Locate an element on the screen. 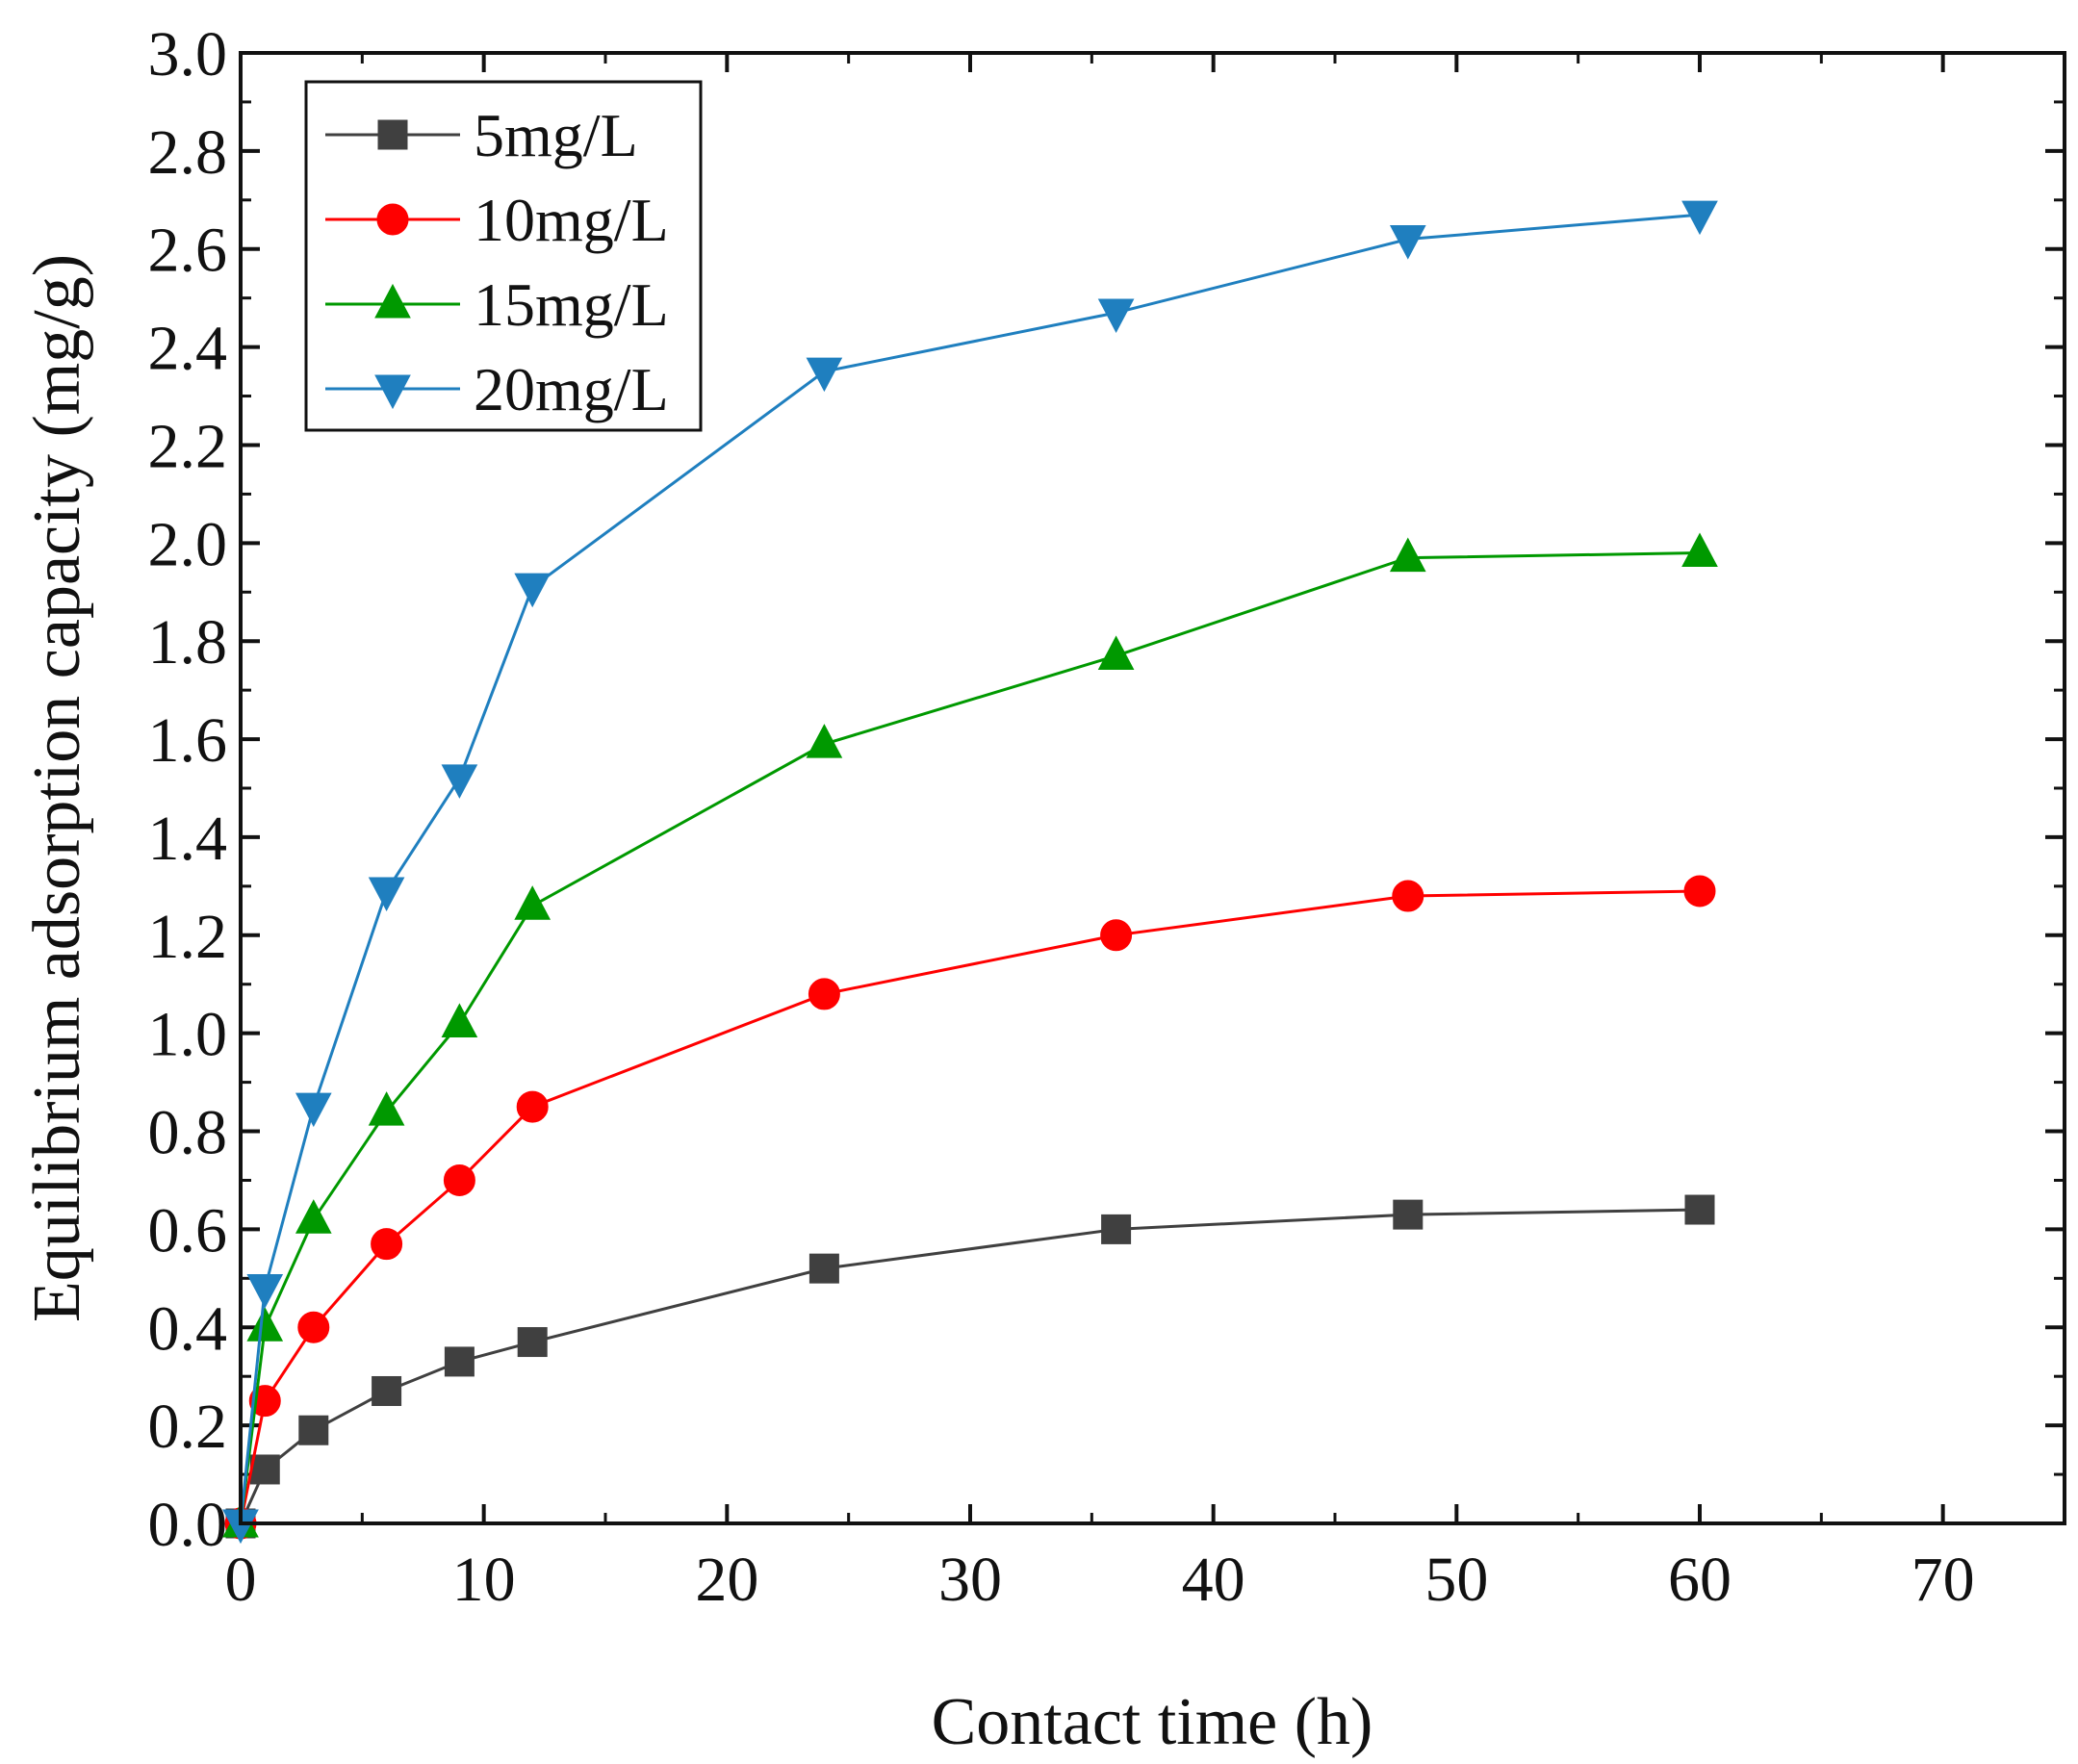  x-tick-label: 10 is located at coordinates (484, 1580).